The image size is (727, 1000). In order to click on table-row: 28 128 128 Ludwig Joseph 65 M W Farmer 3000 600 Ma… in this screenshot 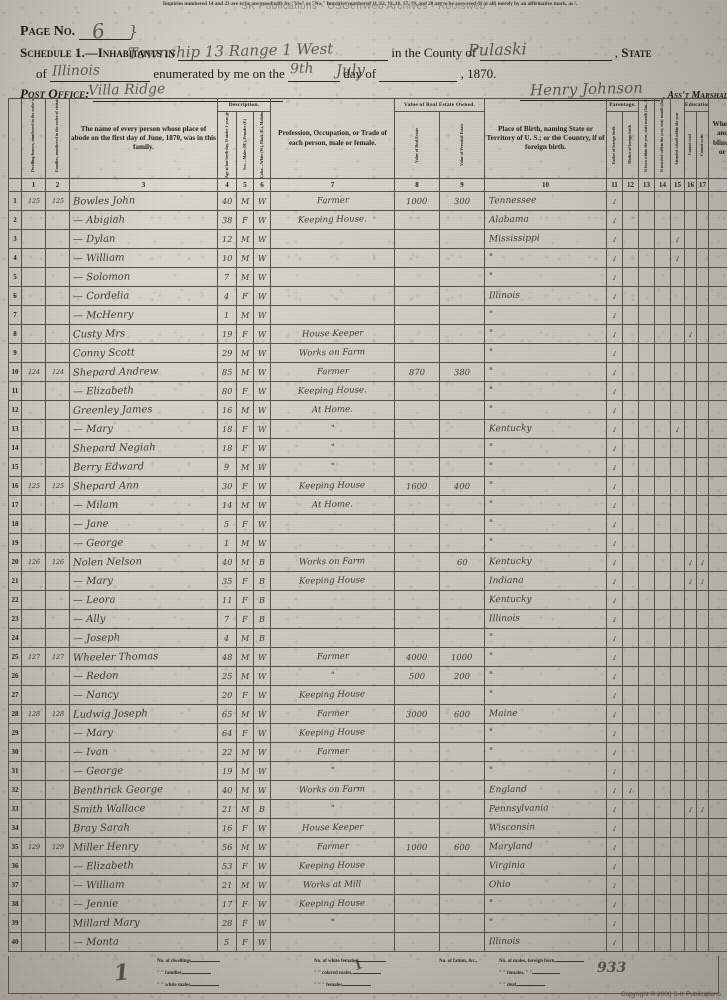, I will do `click(367, 714)`.